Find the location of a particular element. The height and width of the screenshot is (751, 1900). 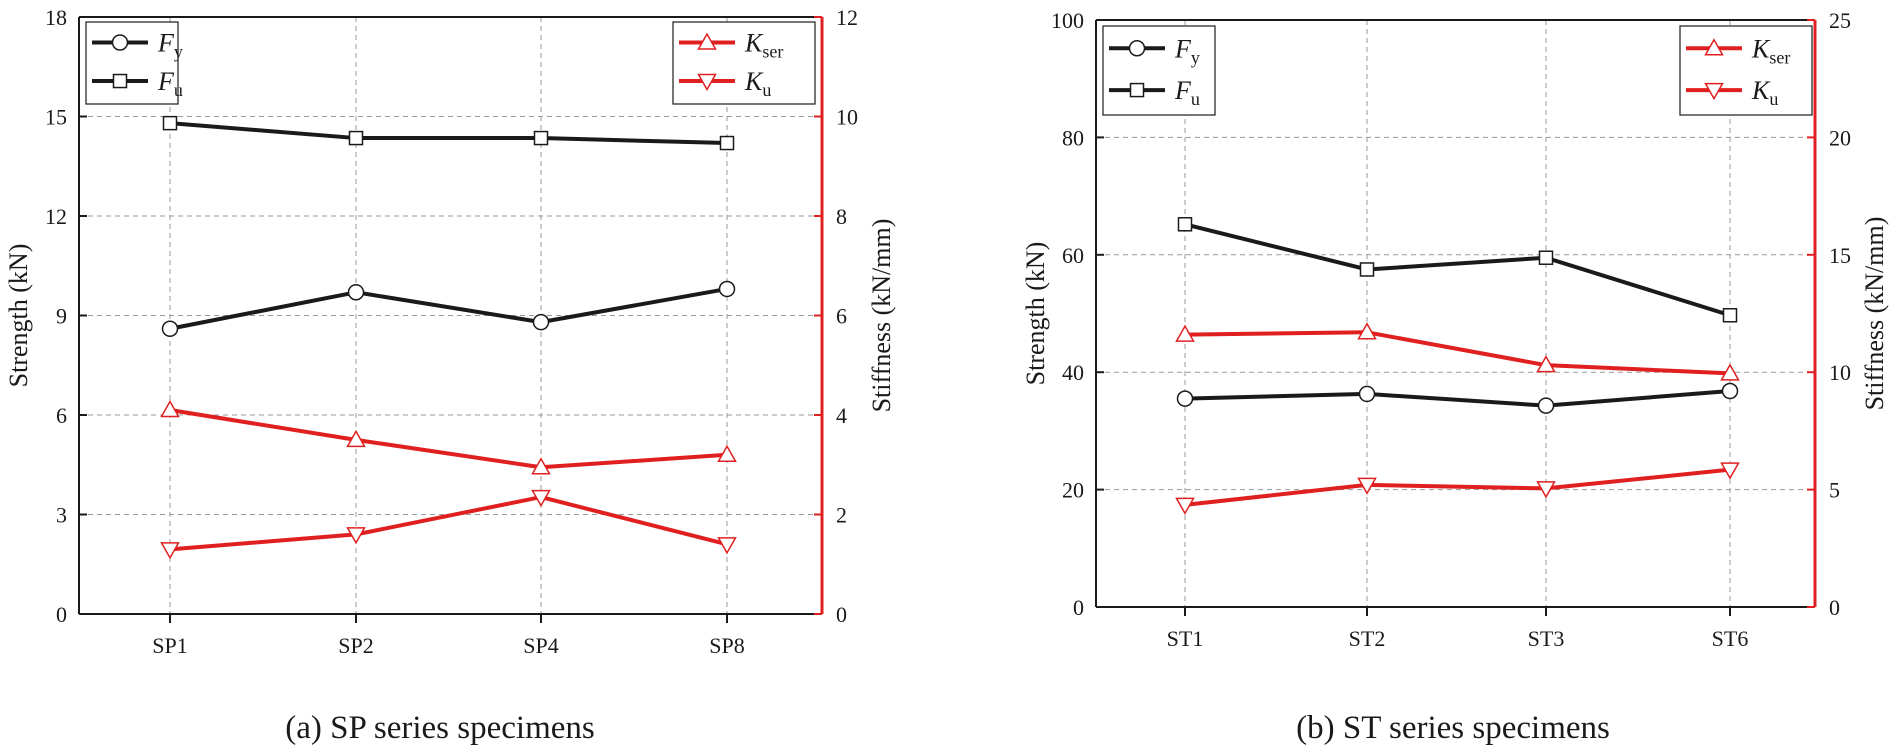

legend-strength: Fy Fu is located at coordinates (1159, 70).